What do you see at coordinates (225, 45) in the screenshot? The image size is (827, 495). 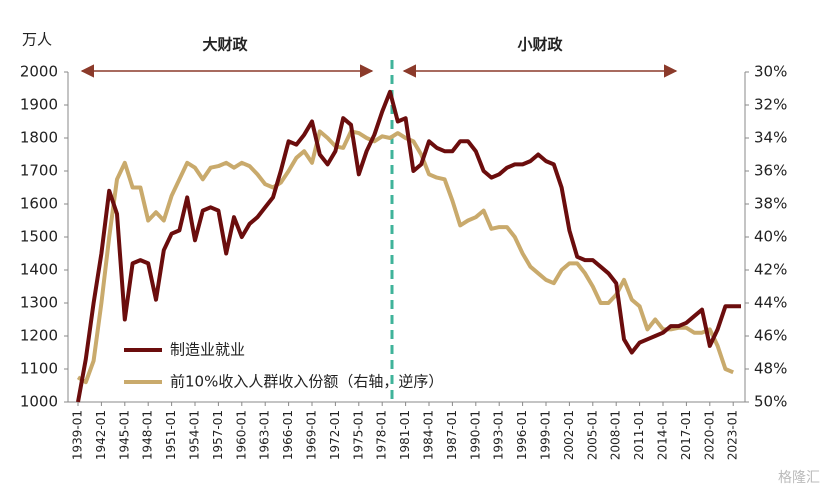 I see `annotation: 大财政` at bounding box center [225, 45].